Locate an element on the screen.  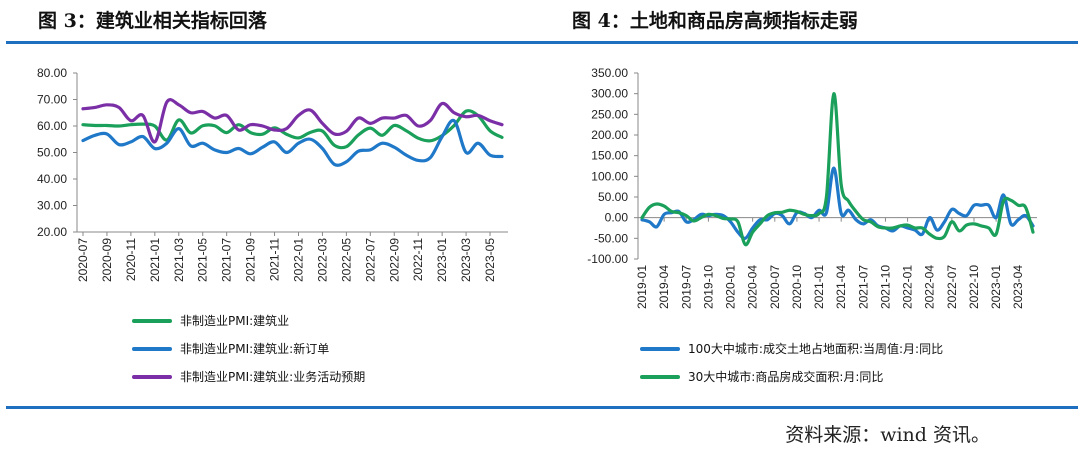
x-tick-label: 2022-09 is located at coordinates (394, 260).